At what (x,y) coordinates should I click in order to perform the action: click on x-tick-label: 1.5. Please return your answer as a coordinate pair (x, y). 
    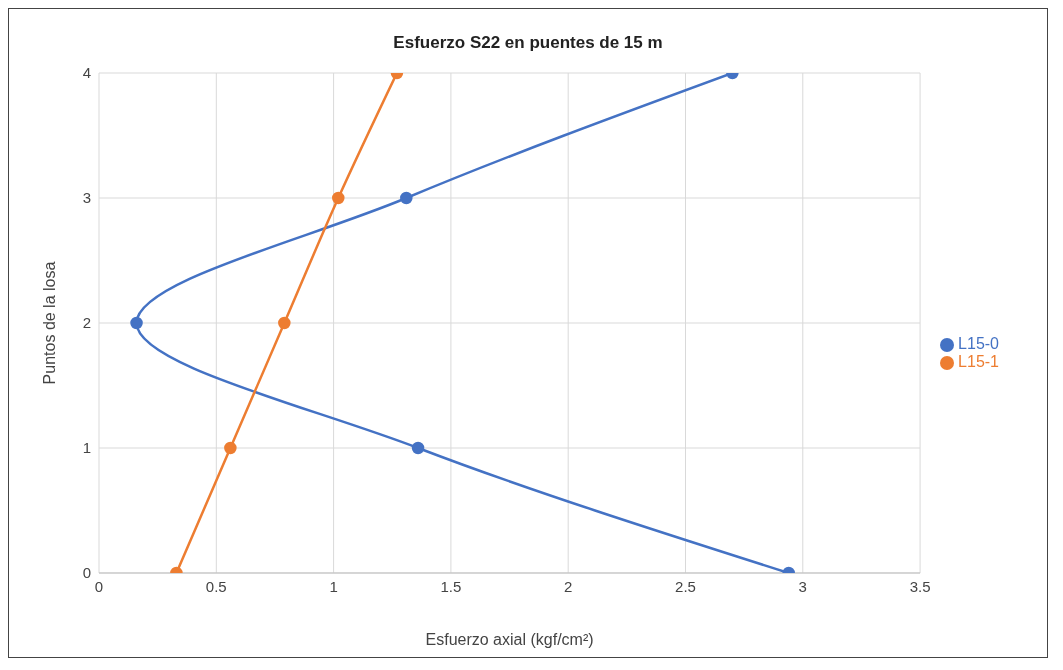
    Looking at the image, I should click on (451, 586).